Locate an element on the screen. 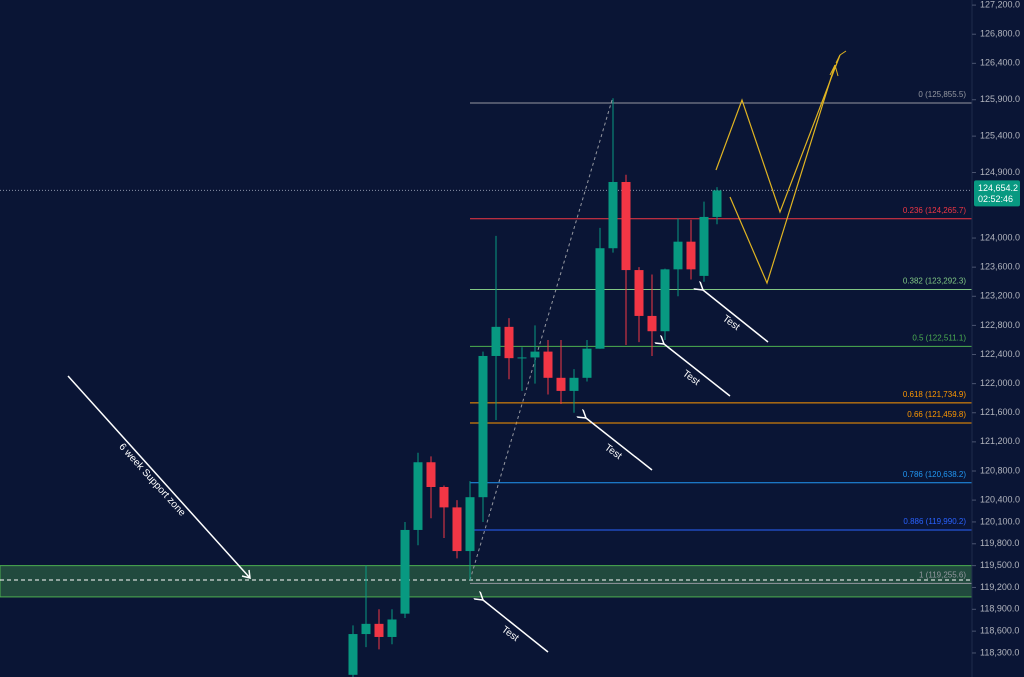 Image resolution: width=1024 pixels, height=677 pixels. y-tick-label: 119,800.0 is located at coordinates (999, 543).